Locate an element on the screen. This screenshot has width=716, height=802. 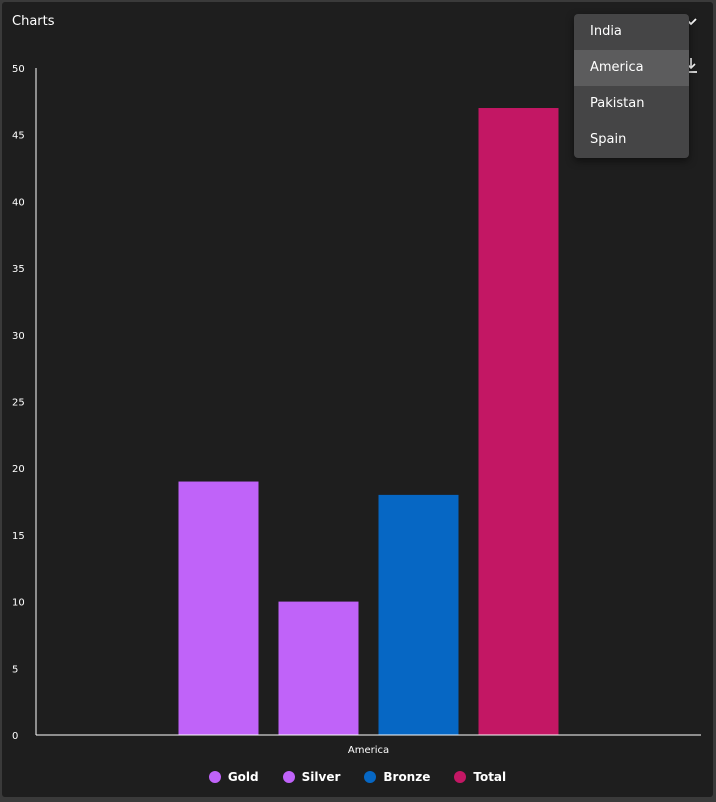
bar-gold is located at coordinates (218, 608).